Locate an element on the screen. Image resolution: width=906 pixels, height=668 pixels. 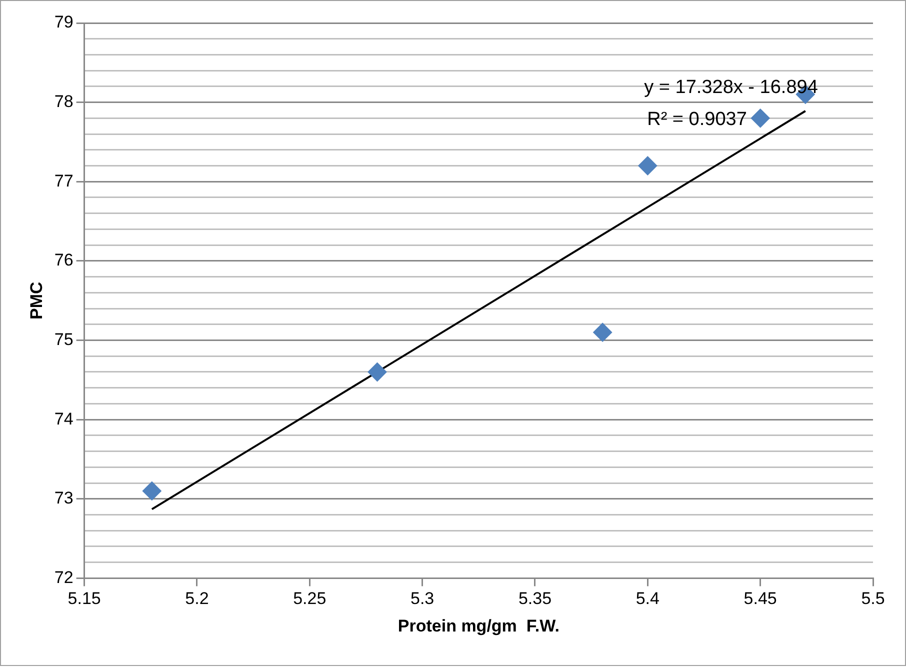
x-tick-label: 5.25 is located at coordinates (309, 598).